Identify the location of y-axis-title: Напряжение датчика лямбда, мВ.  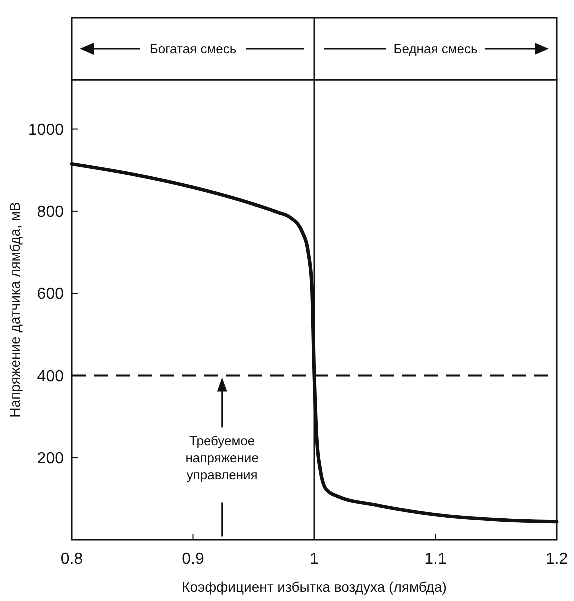
(15, 310).